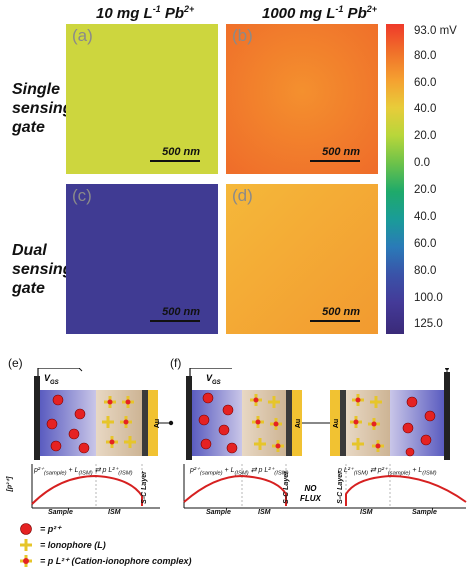 The width and height of the screenshot is (474, 588). Describe the element at coordinates (340, 487) in the screenshot. I see `diagram-f-region-sc-right: S-C Layer` at that location.